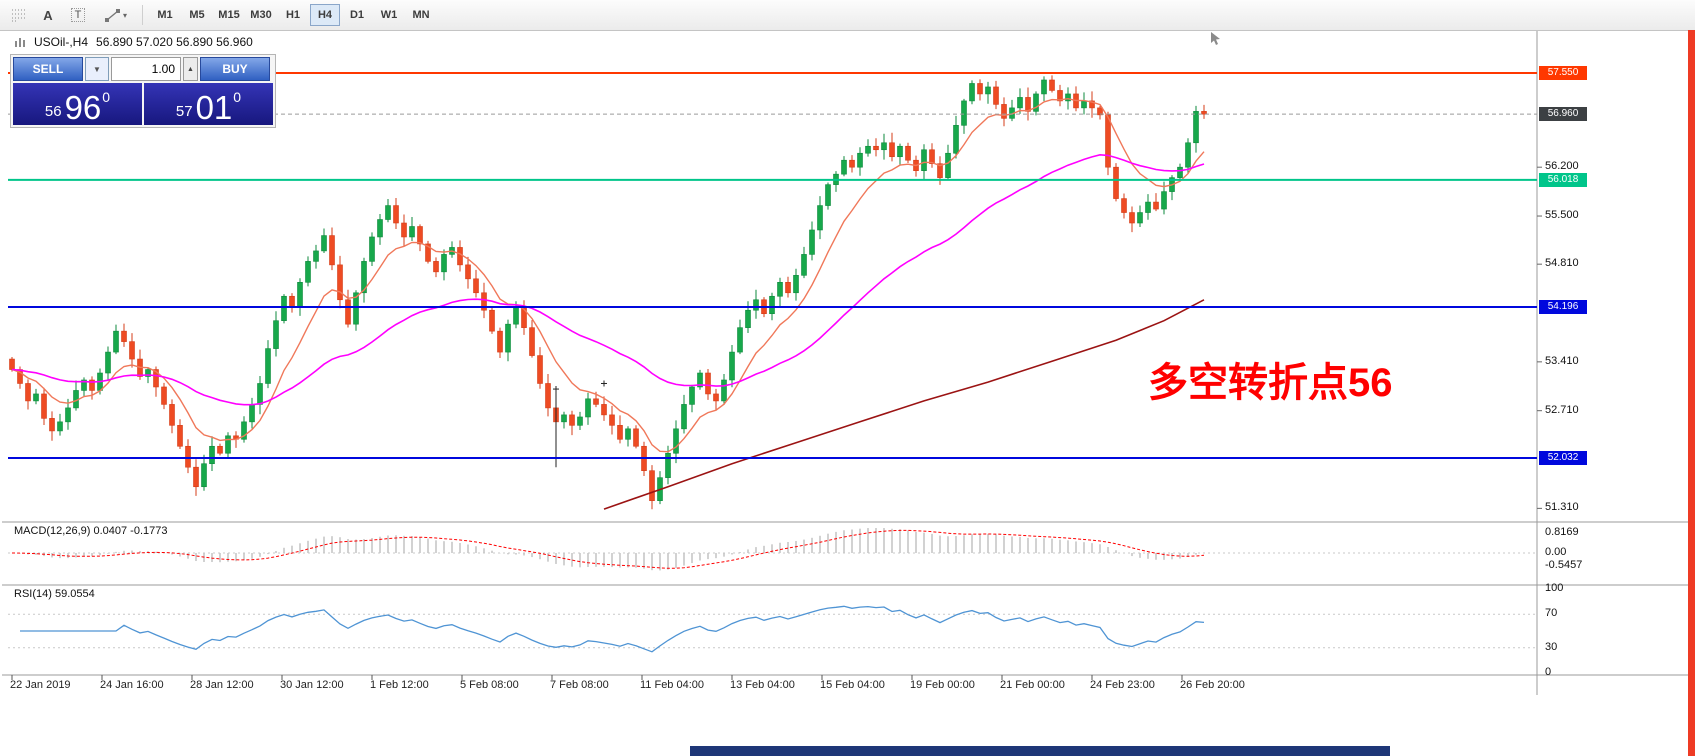 This screenshot has width=1695, height=756. I want to click on one-click-trading-panel: SELL ▼ ▲ BUY 56 96 0 57 01 0, so click(143, 91).